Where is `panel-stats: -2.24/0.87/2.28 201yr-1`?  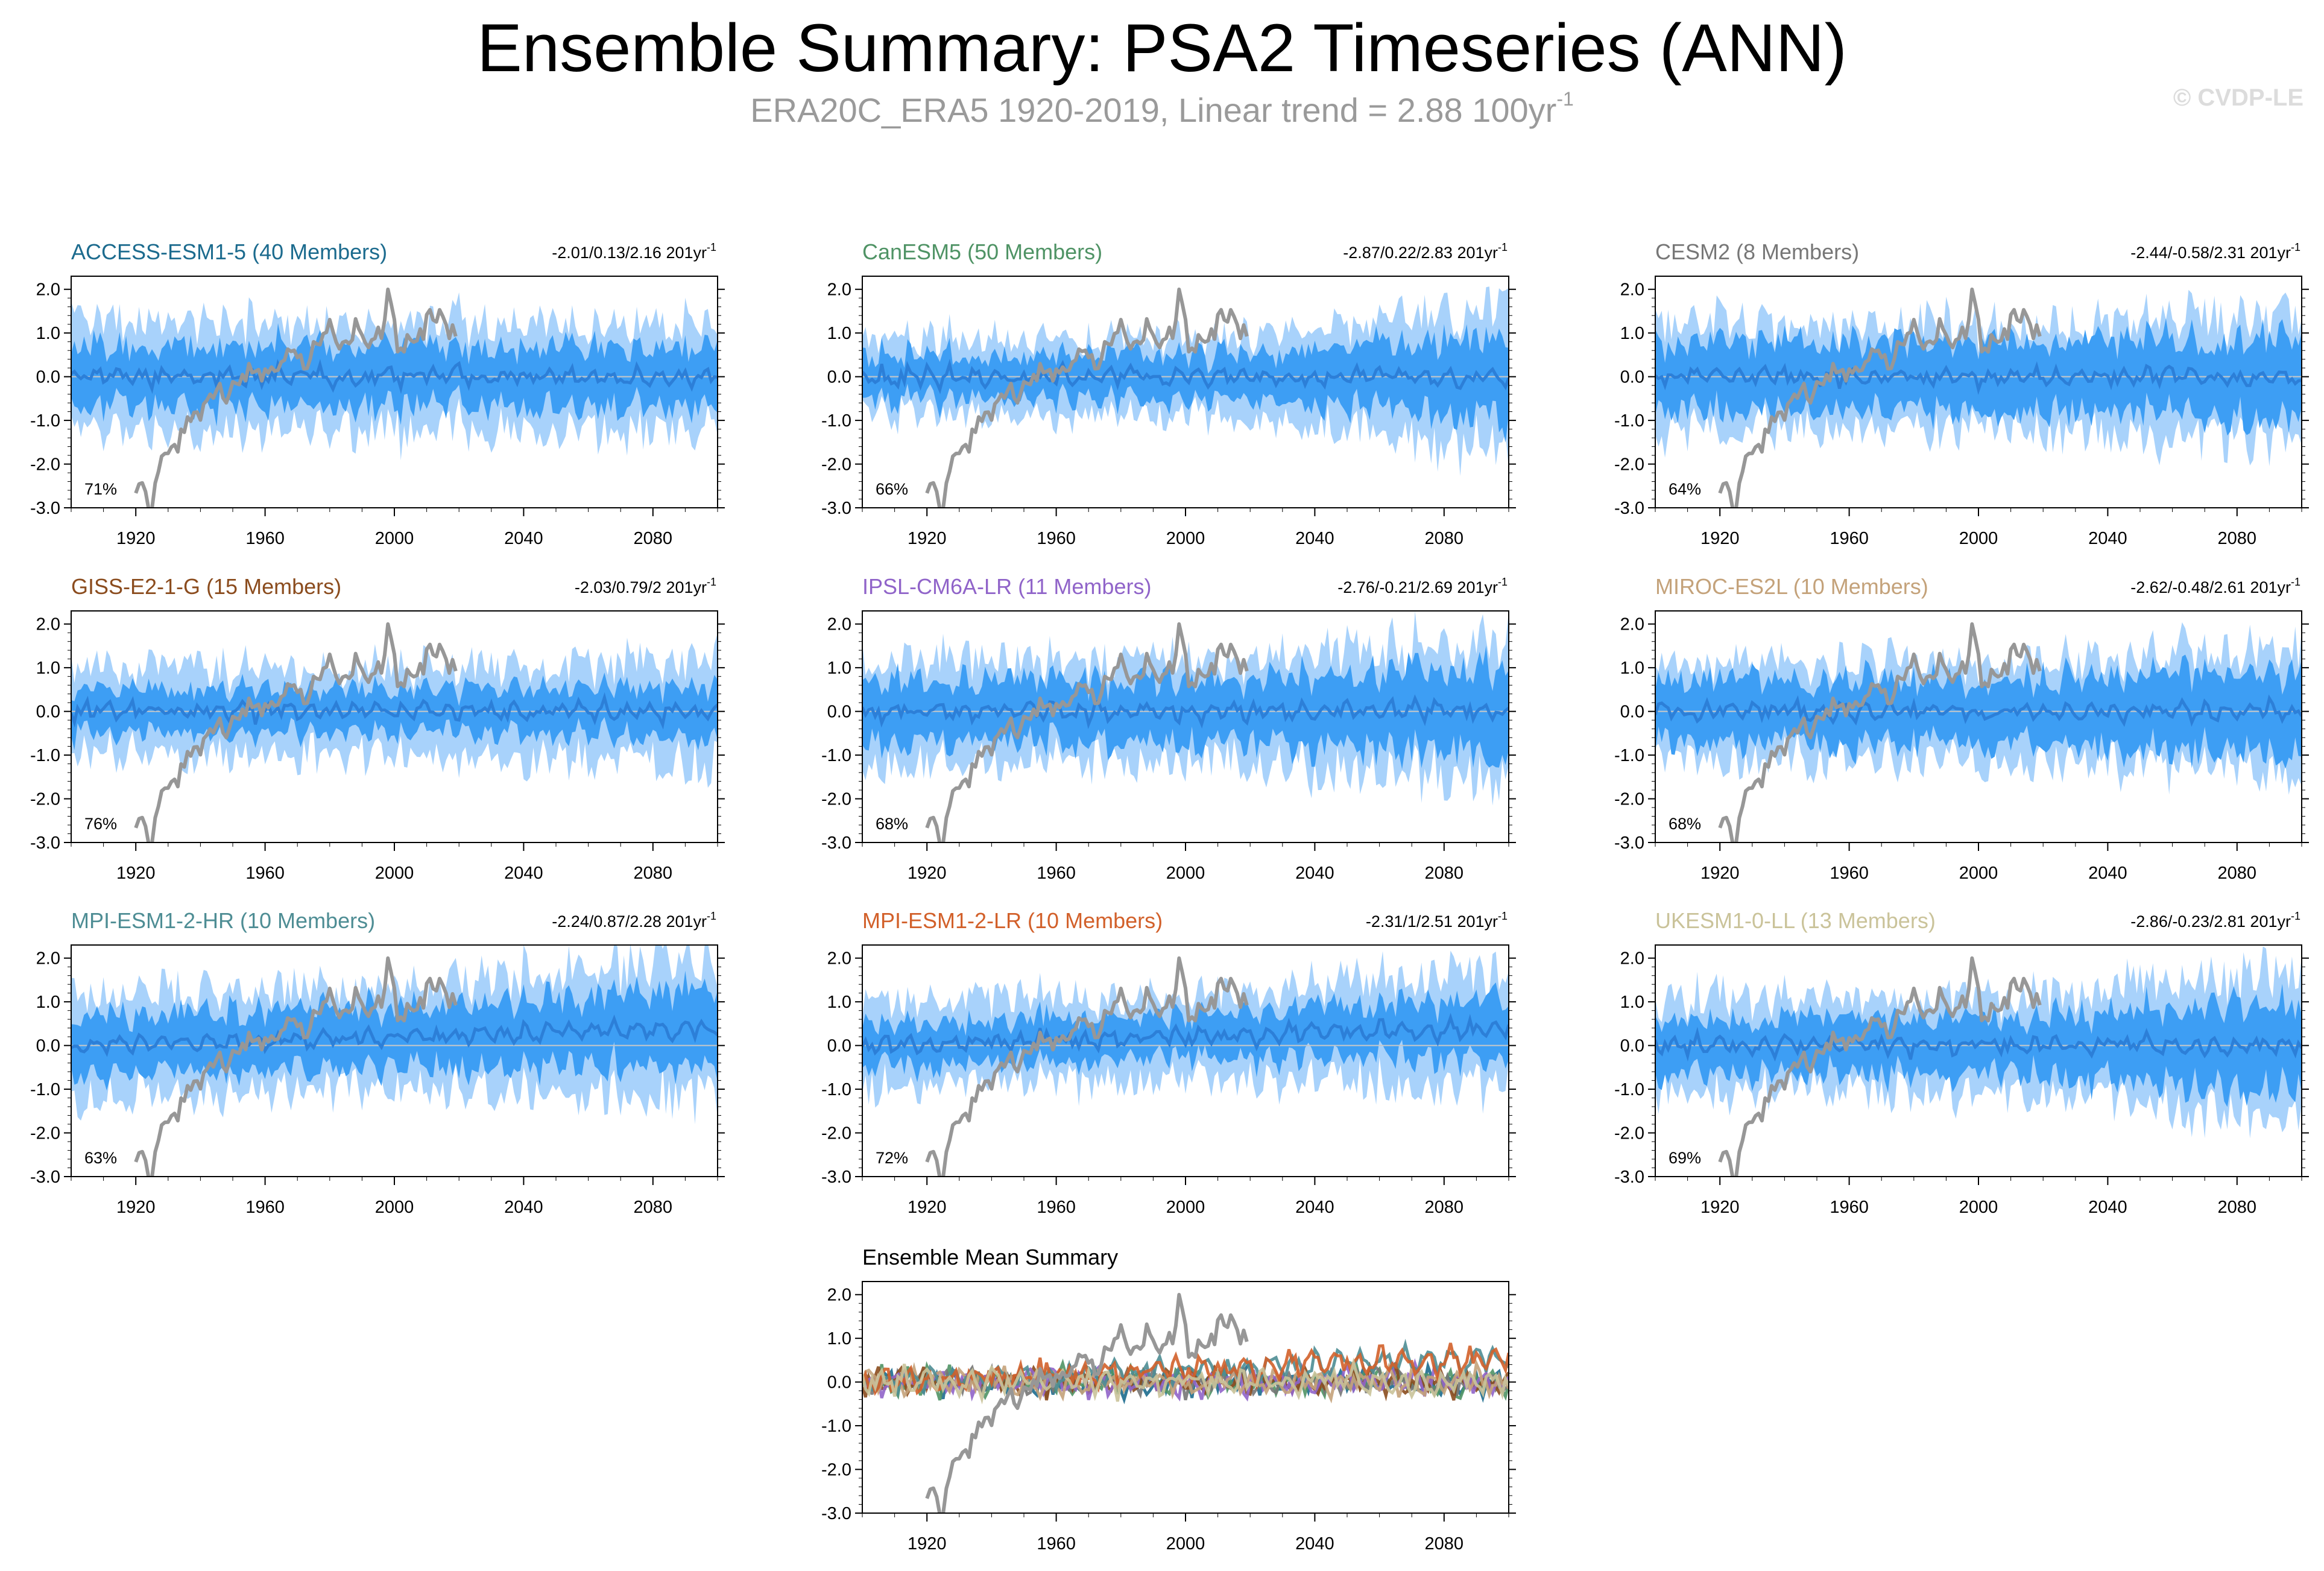
panel-stats: -2.24/0.87/2.28 201yr-1 is located at coordinates (634, 920).